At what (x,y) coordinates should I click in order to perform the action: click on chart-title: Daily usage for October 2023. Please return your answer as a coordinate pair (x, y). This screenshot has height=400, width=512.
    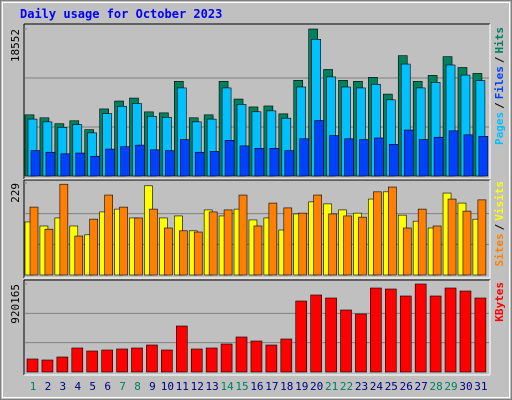
    Looking at the image, I should click on (121, 14).